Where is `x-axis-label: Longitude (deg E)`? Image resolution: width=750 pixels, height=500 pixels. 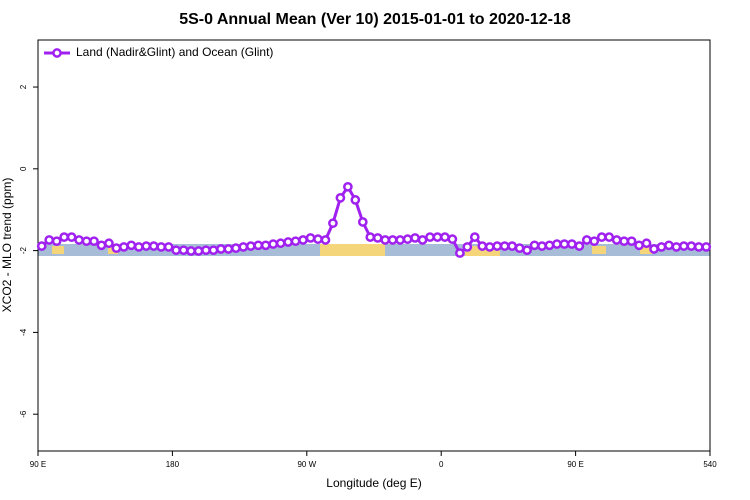 x-axis-label: Longitude (deg E) is located at coordinates (373, 483).